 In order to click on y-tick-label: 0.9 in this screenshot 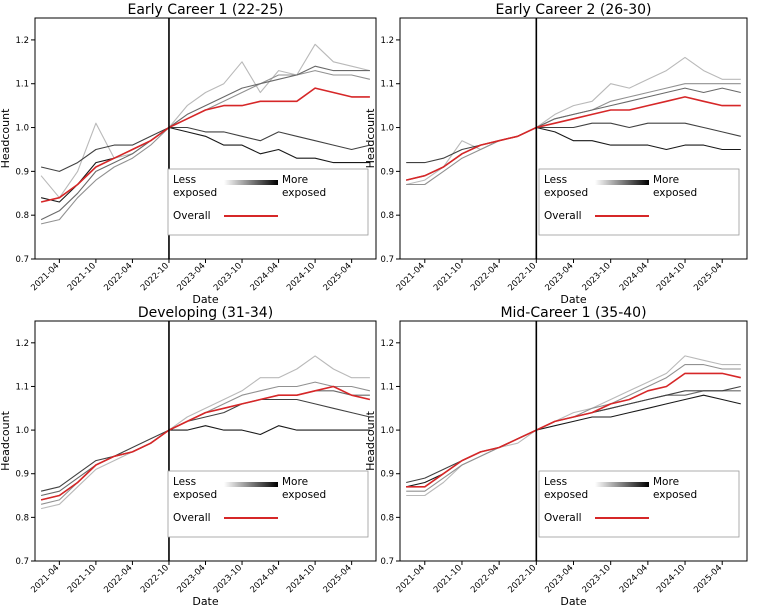, I will do `click(22, 475)`.